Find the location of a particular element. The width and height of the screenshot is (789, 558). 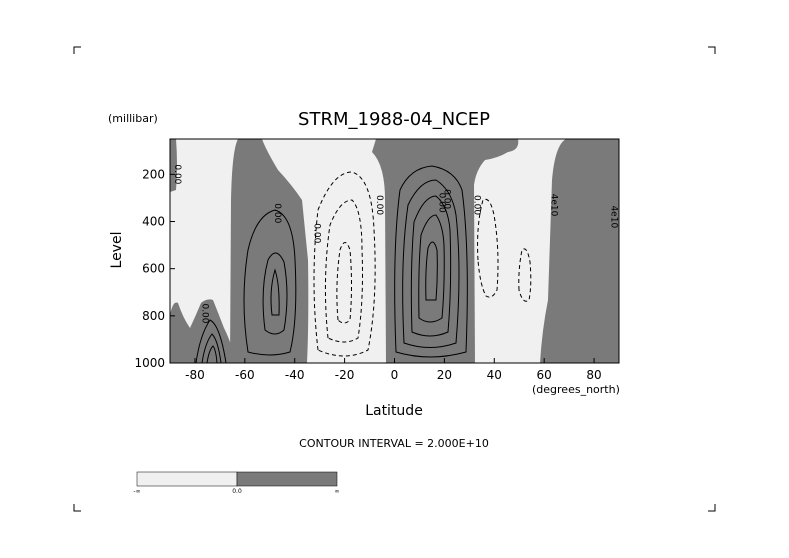

y-tick-label: 600 is located at coordinates (153, 269).